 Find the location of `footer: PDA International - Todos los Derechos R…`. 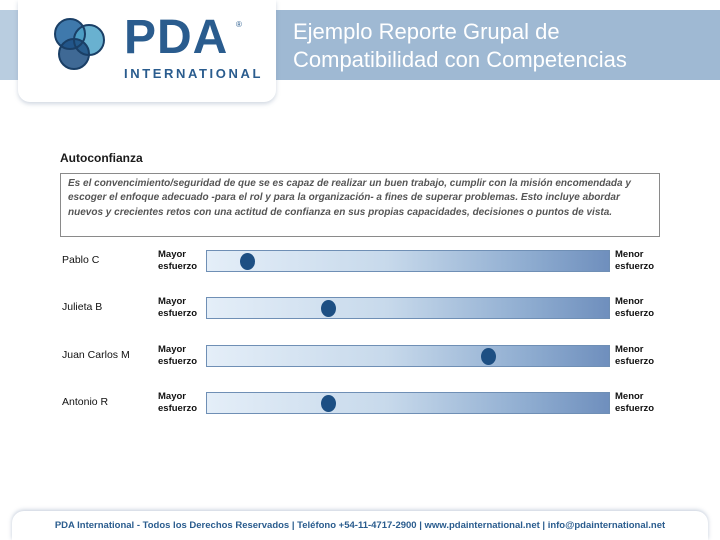

footer: PDA International - Todos los Derechos R… is located at coordinates (360, 525).